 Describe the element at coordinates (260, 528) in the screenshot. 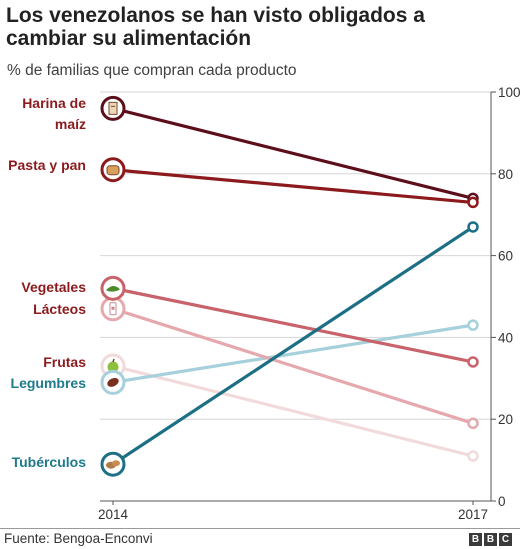

I see `footer-divider` at that location.